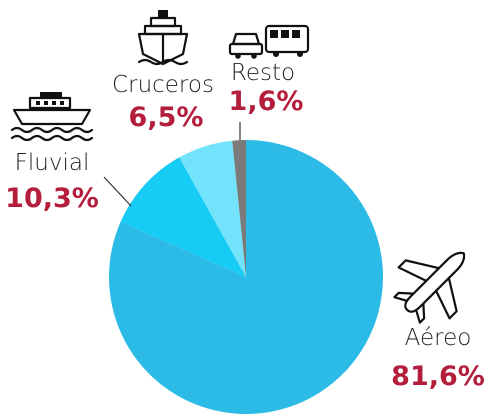 This screenshot has height=415, width=485. Describe the element at coordinates (212, 208) in the screenshot. I see `pie-slice-cruceros` at that location.